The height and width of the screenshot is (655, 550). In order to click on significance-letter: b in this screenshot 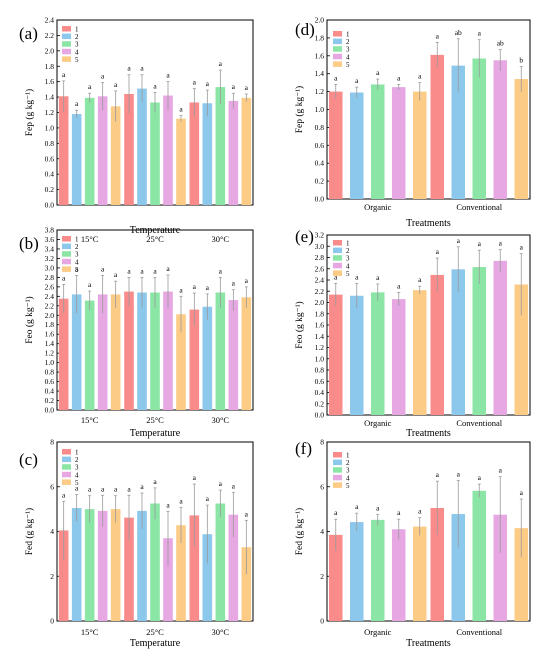, I will do `click(521, 60)`.